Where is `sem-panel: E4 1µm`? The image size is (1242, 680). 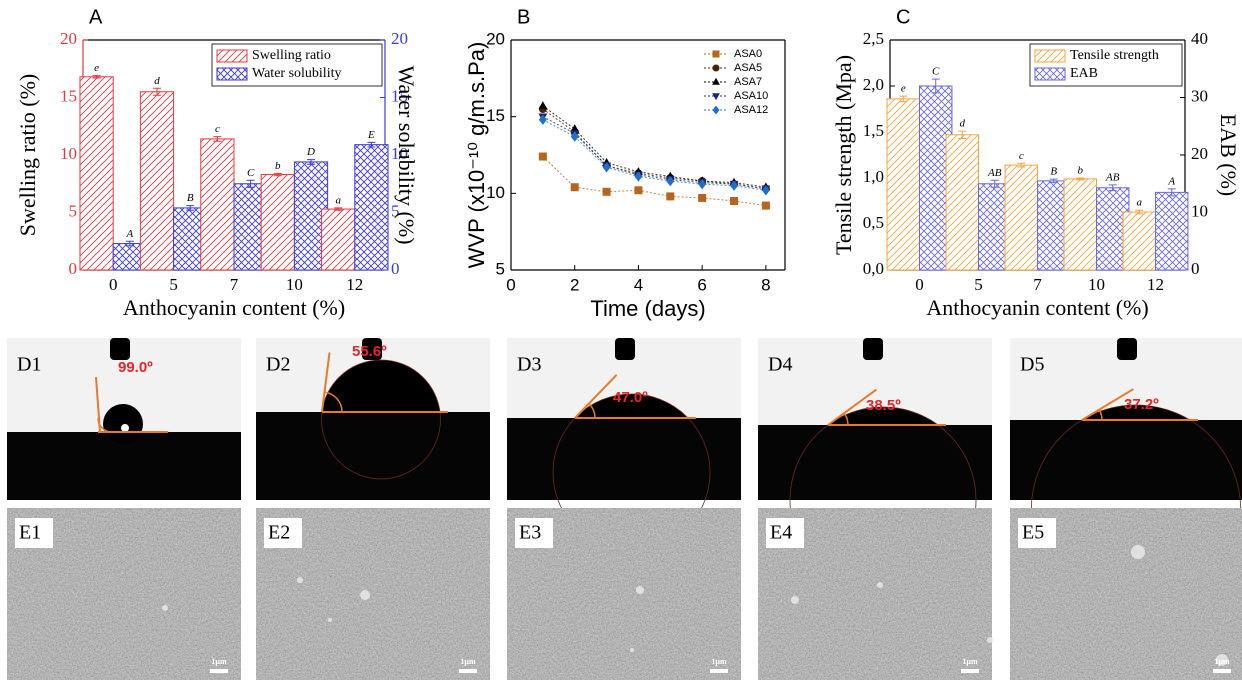 sem-panel: E4 1µm is located at coordinates (875, 594).